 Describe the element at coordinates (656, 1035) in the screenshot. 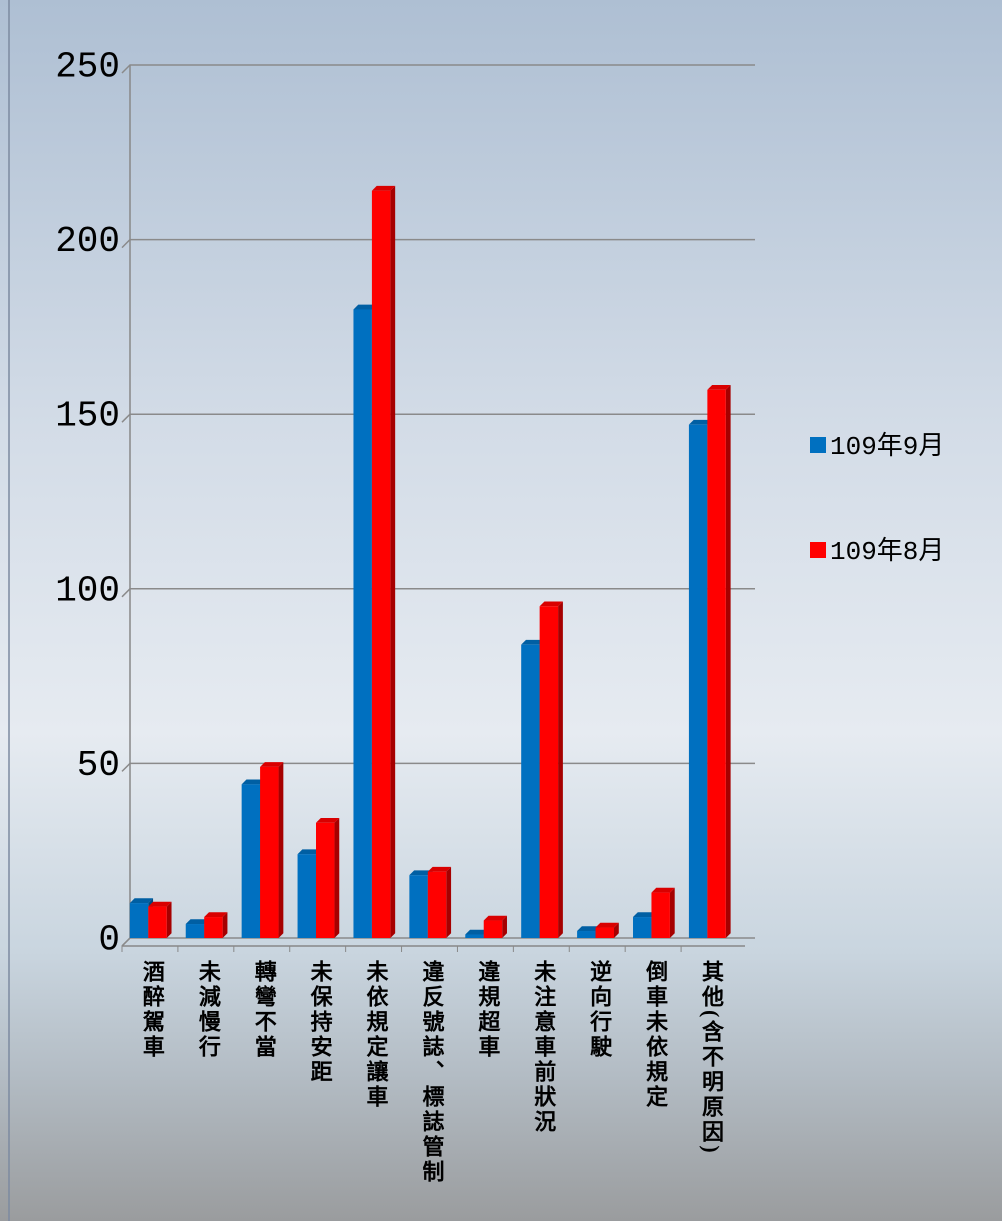

I see `x-tick-label: 倒車未依規定` at that location.